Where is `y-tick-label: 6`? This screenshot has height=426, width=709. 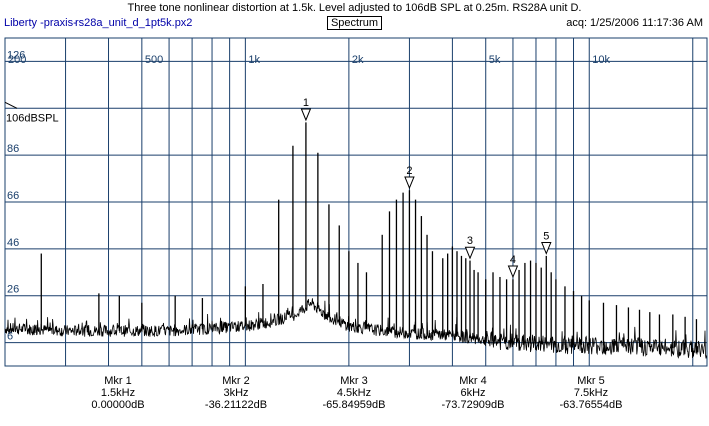
y-tick-label: 6 is located at coordinates (10, 337).